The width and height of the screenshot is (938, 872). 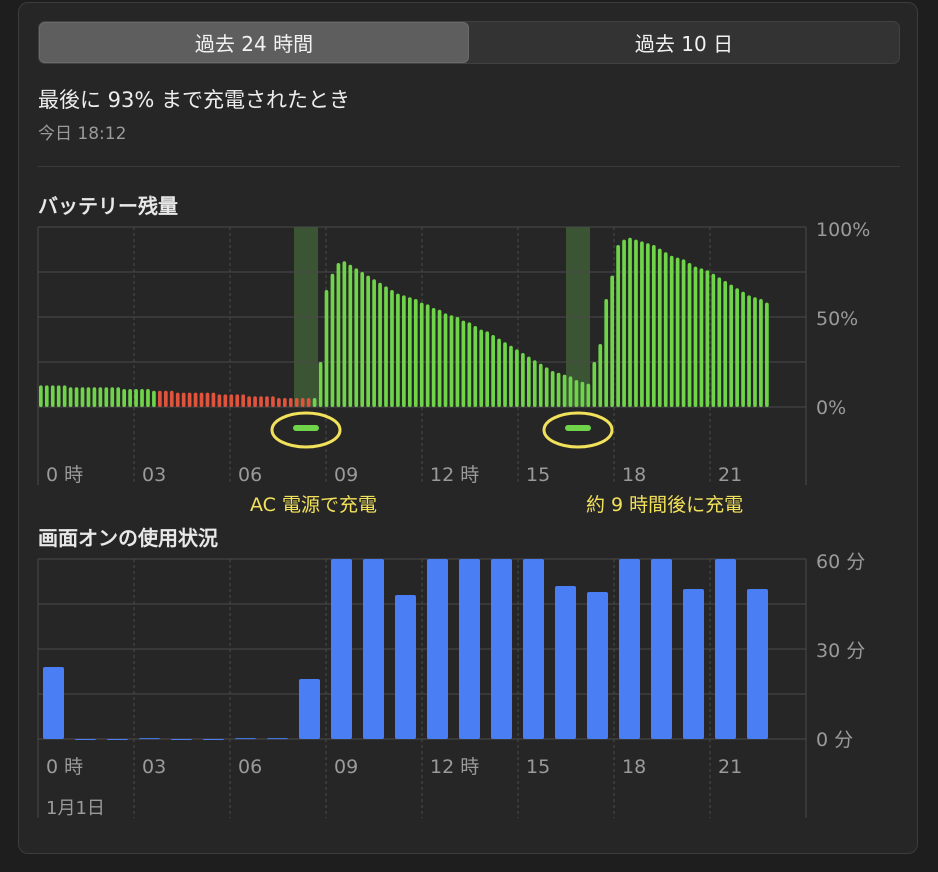 I want to click on y-tick-label: 30 分, so click(x=840, y=651).